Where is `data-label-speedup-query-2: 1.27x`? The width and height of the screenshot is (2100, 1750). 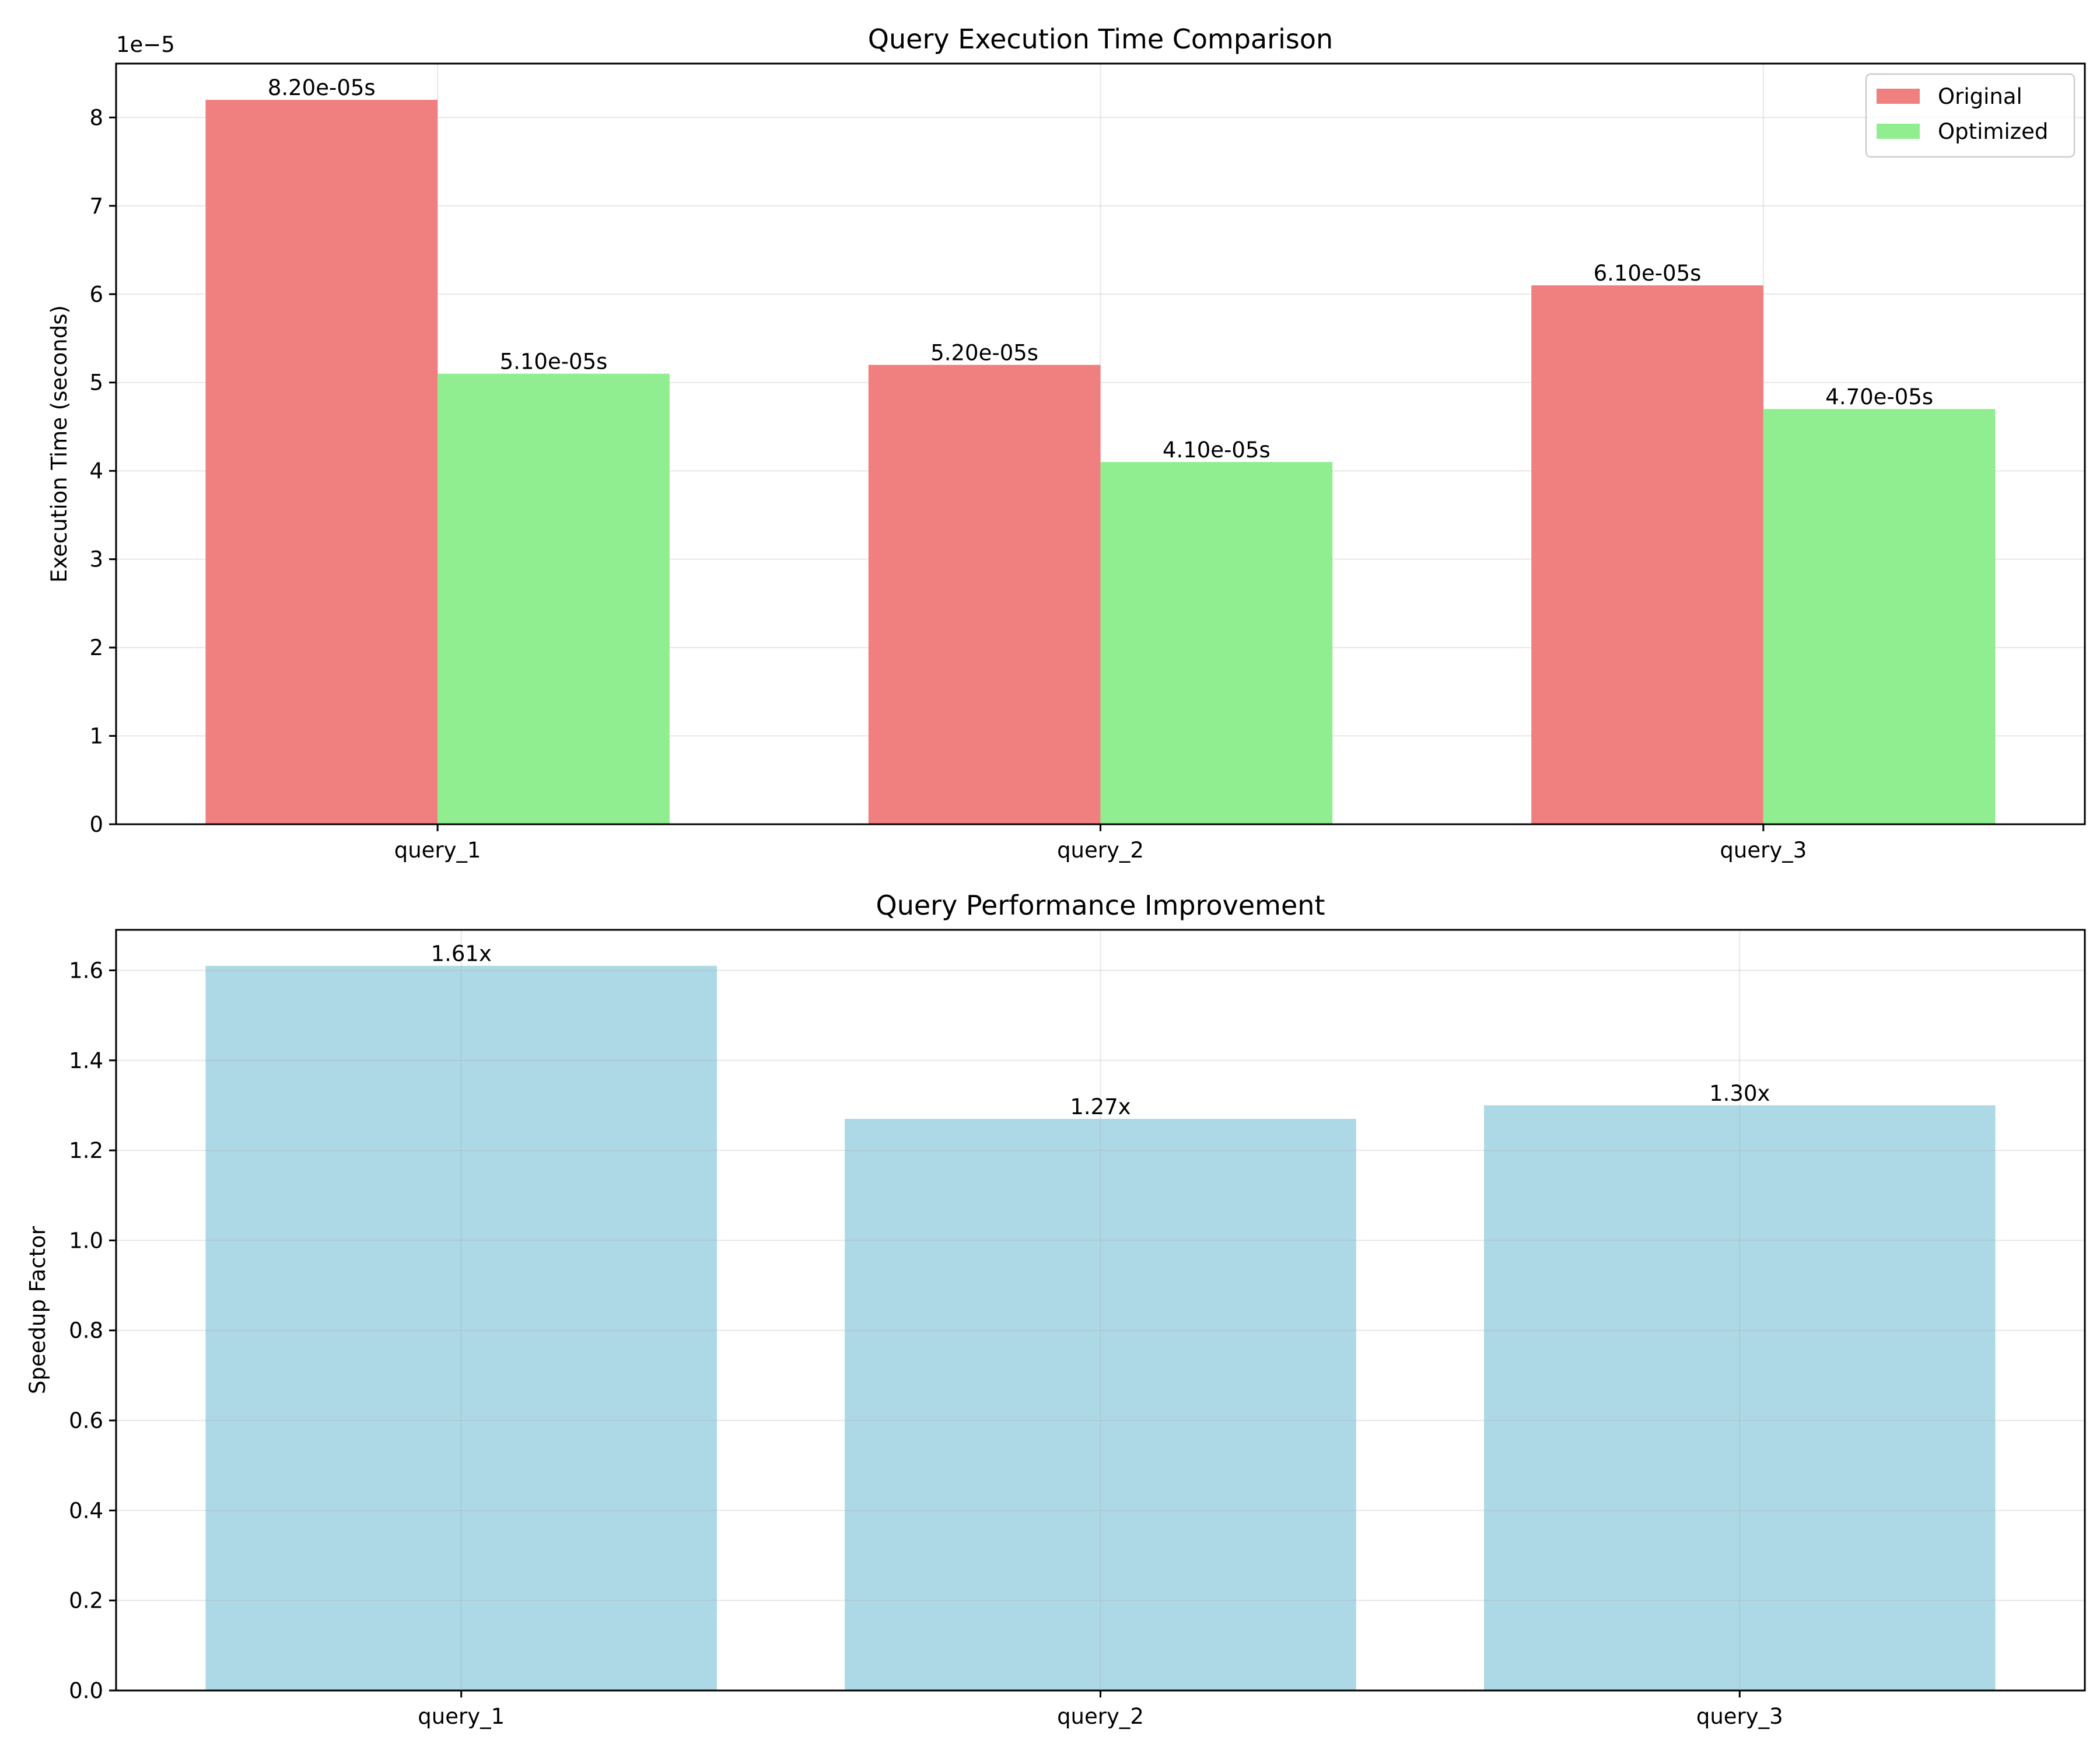 data-label-speedup-query-2: 1.27x is located at coordinates (1100, 1106).